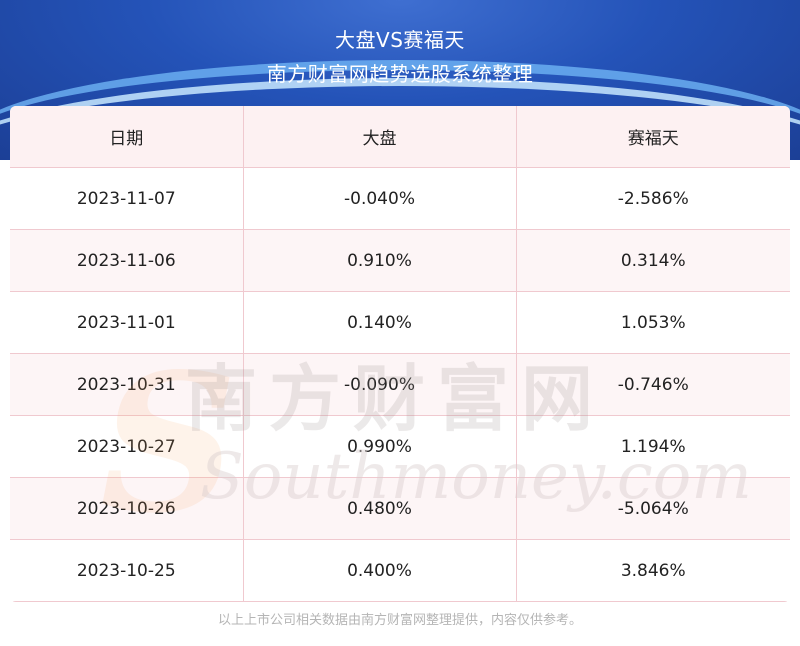 This screenshot has height=646, width=800. Describe the element at coordinates (399, 620) in the screenshot. I see `footer-note: 以上上市公司相关数据由南方财富网整理提供，内容仅供参考。` at that location.